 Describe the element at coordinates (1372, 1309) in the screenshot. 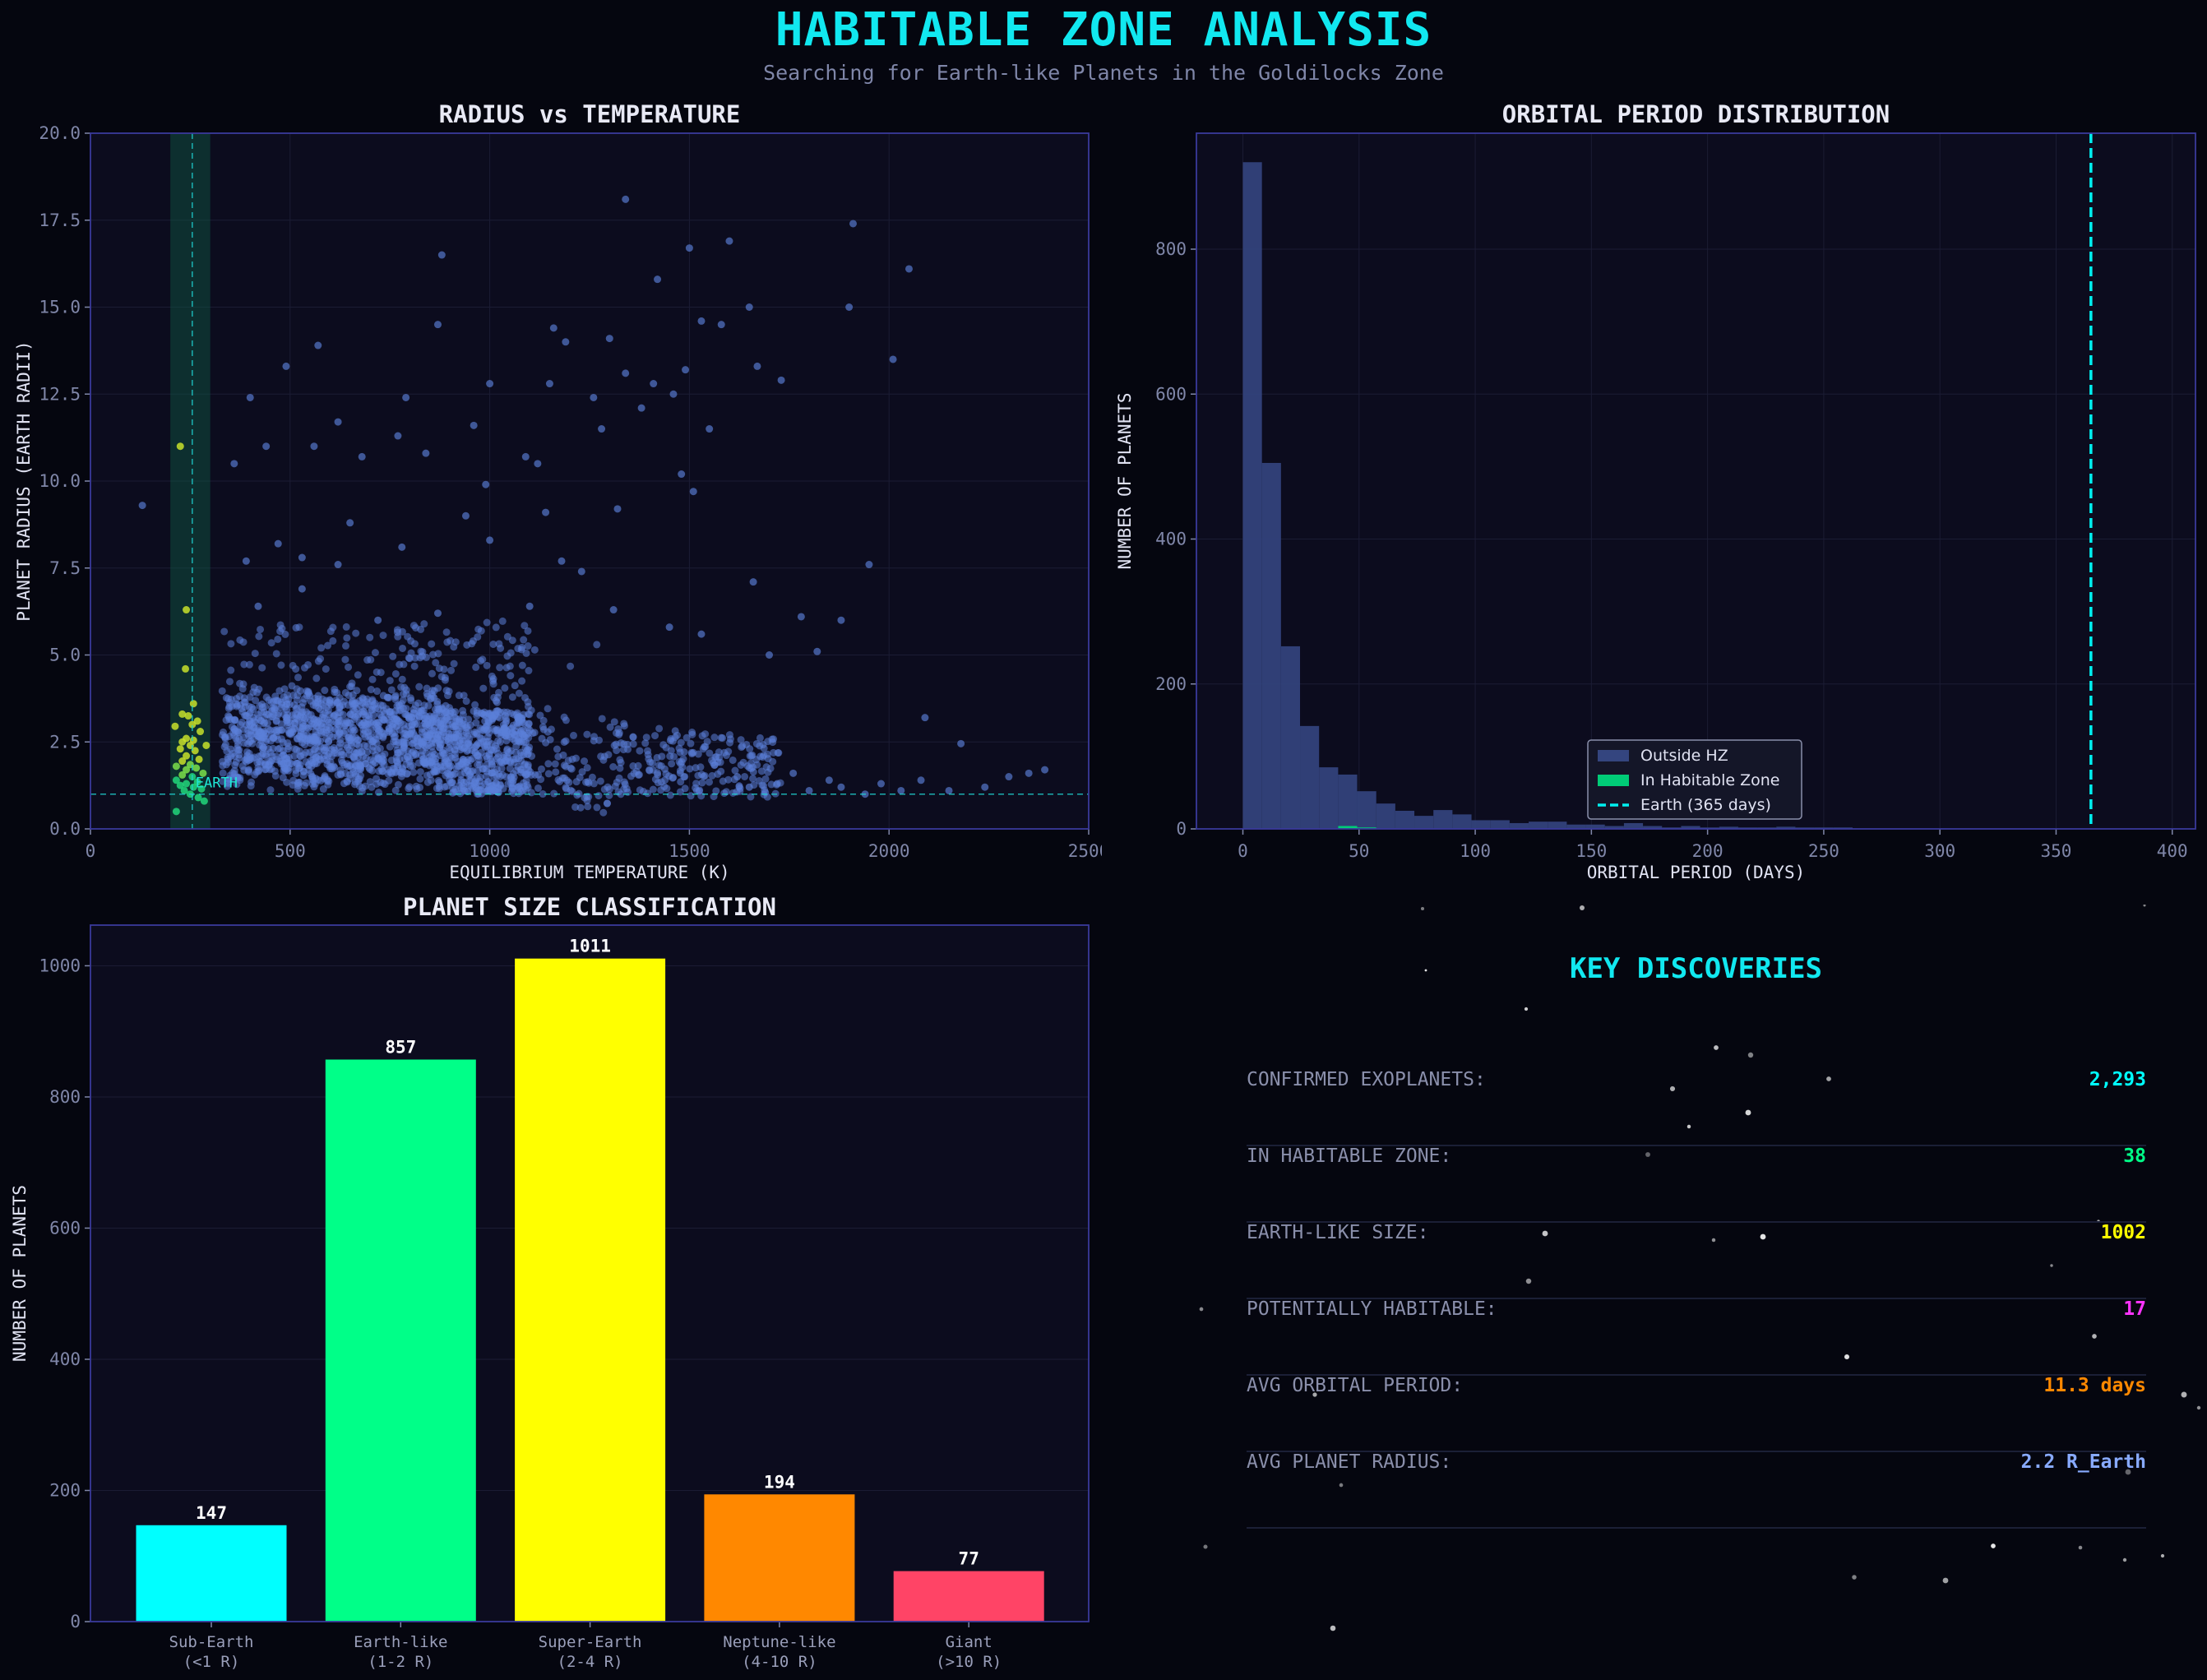

I see `key-discovery-label: POTENTIALLY HABITABLE:` at that location.